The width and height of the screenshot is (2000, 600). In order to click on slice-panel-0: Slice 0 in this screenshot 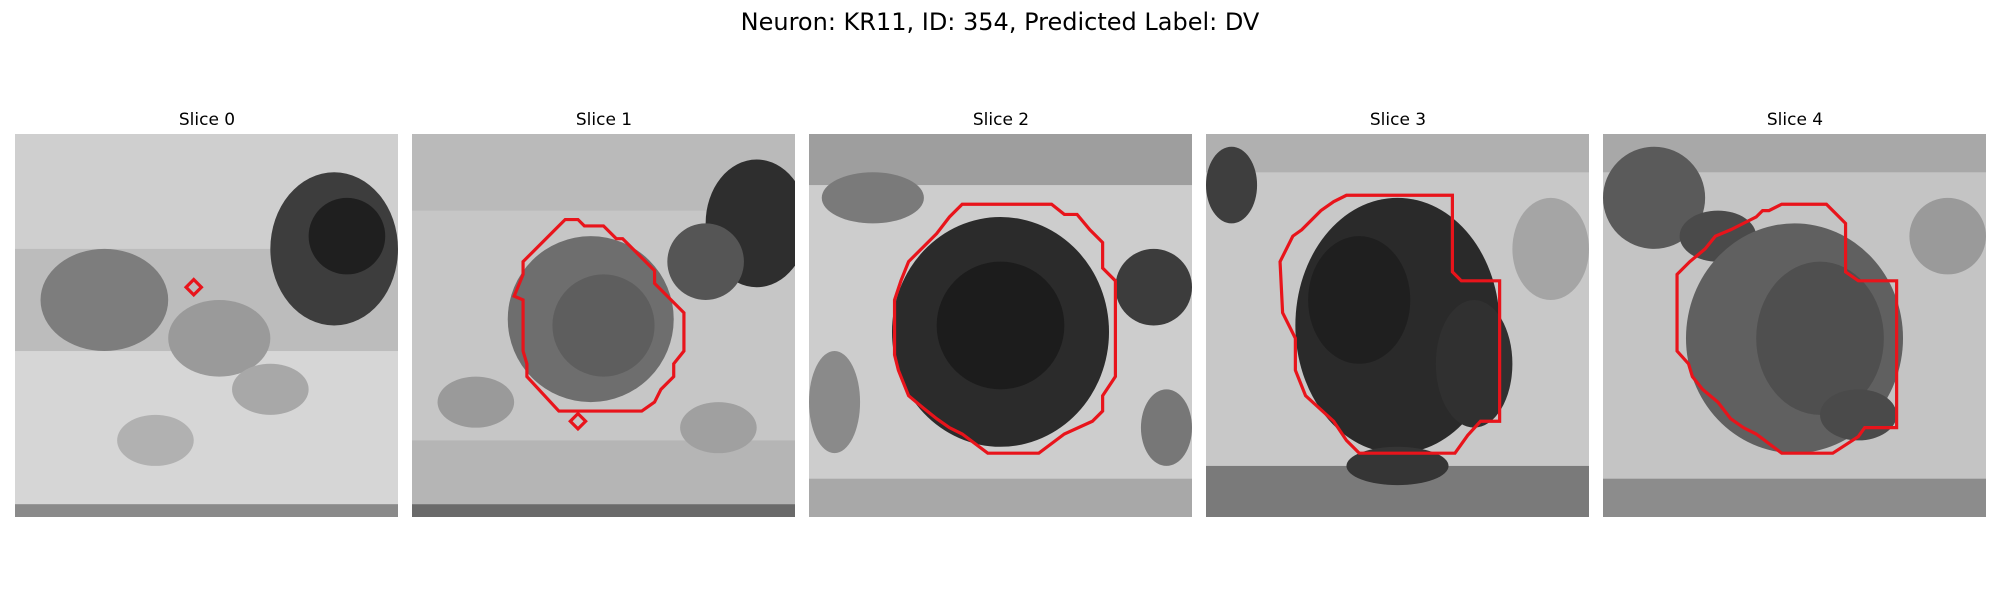, I will do `click(207, 312)`.